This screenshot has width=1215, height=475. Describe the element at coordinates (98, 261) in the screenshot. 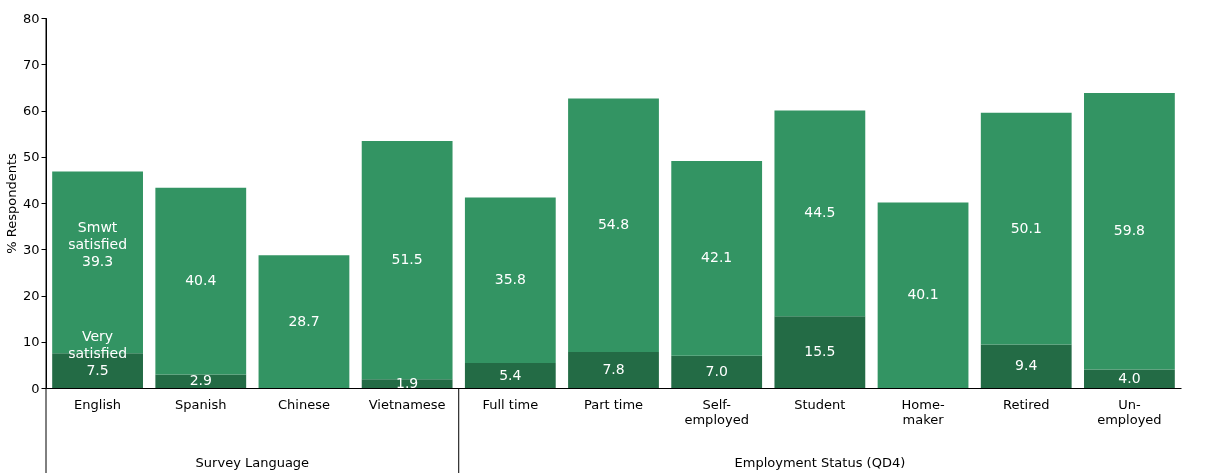

I see `data-label: 39.3` at that location.